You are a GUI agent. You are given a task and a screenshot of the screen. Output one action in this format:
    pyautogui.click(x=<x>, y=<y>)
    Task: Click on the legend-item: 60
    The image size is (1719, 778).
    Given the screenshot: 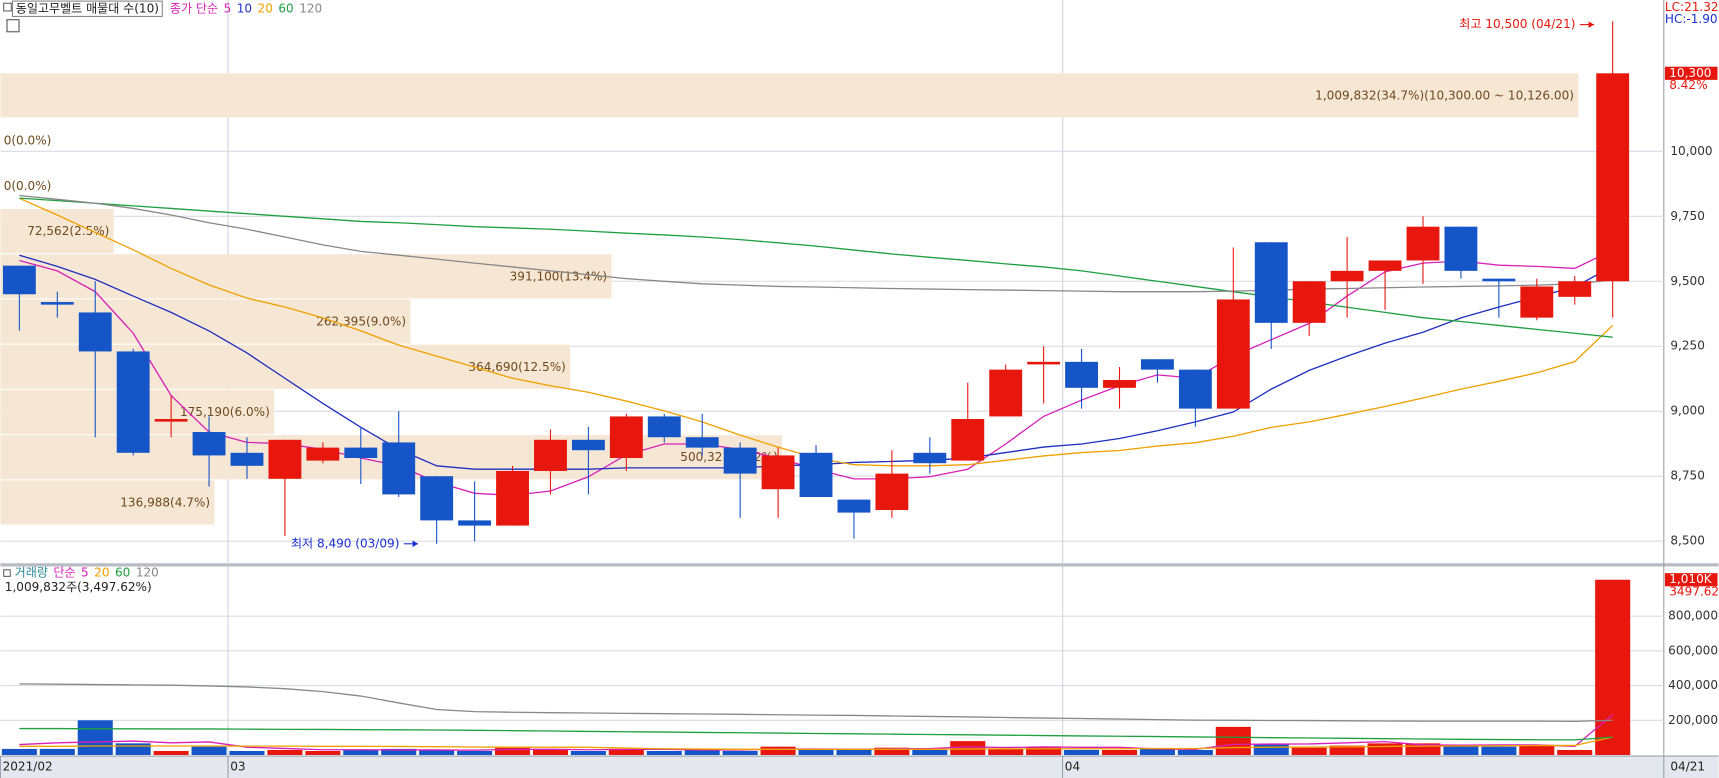 What is the action you would take?
    pyautogui.click(x=285, y=8)
    